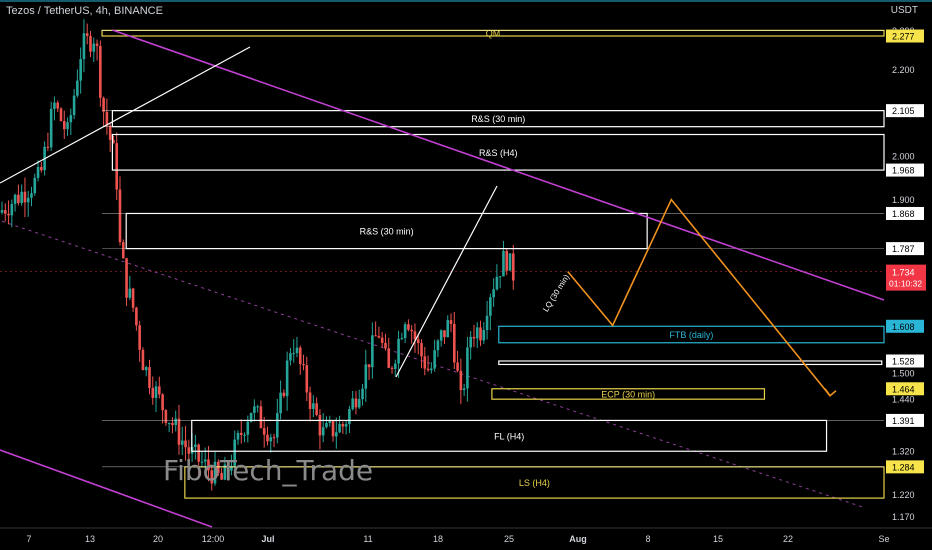 This screenshot has width=932, height=550. I want to click on white-trendline, so click(125, 115).